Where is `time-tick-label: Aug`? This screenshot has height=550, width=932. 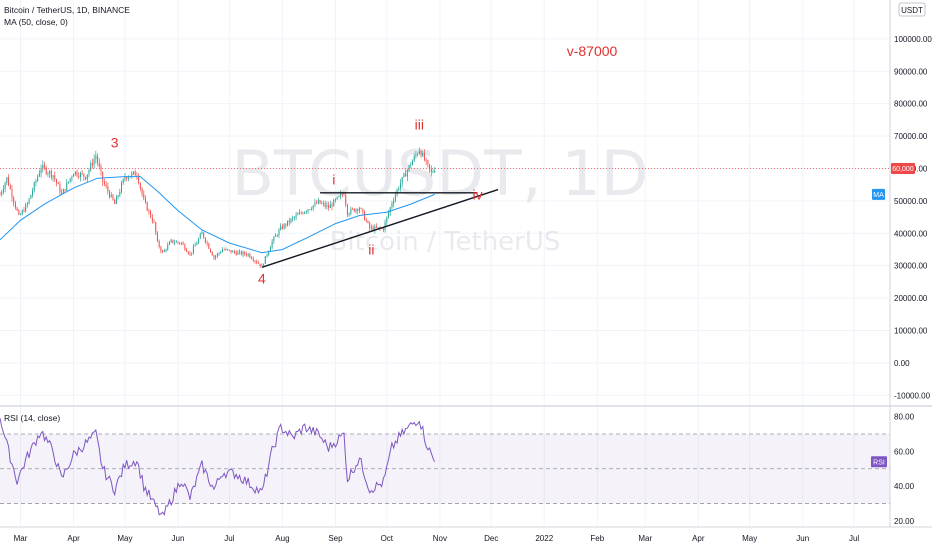
time-tick-label: Aug is located at coordinates (282, 538).